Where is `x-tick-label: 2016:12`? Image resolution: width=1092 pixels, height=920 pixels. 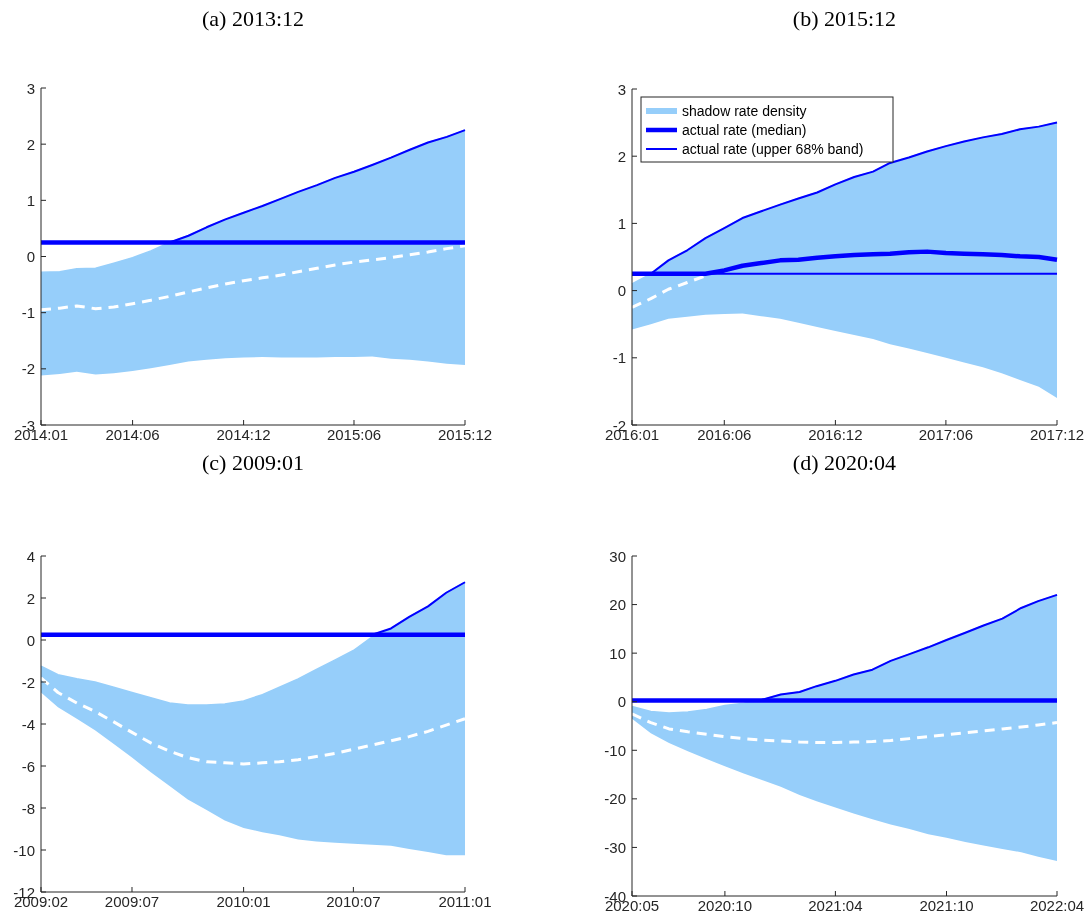
x-tick-label: 2016:12 is located at coordinates (835, 435).